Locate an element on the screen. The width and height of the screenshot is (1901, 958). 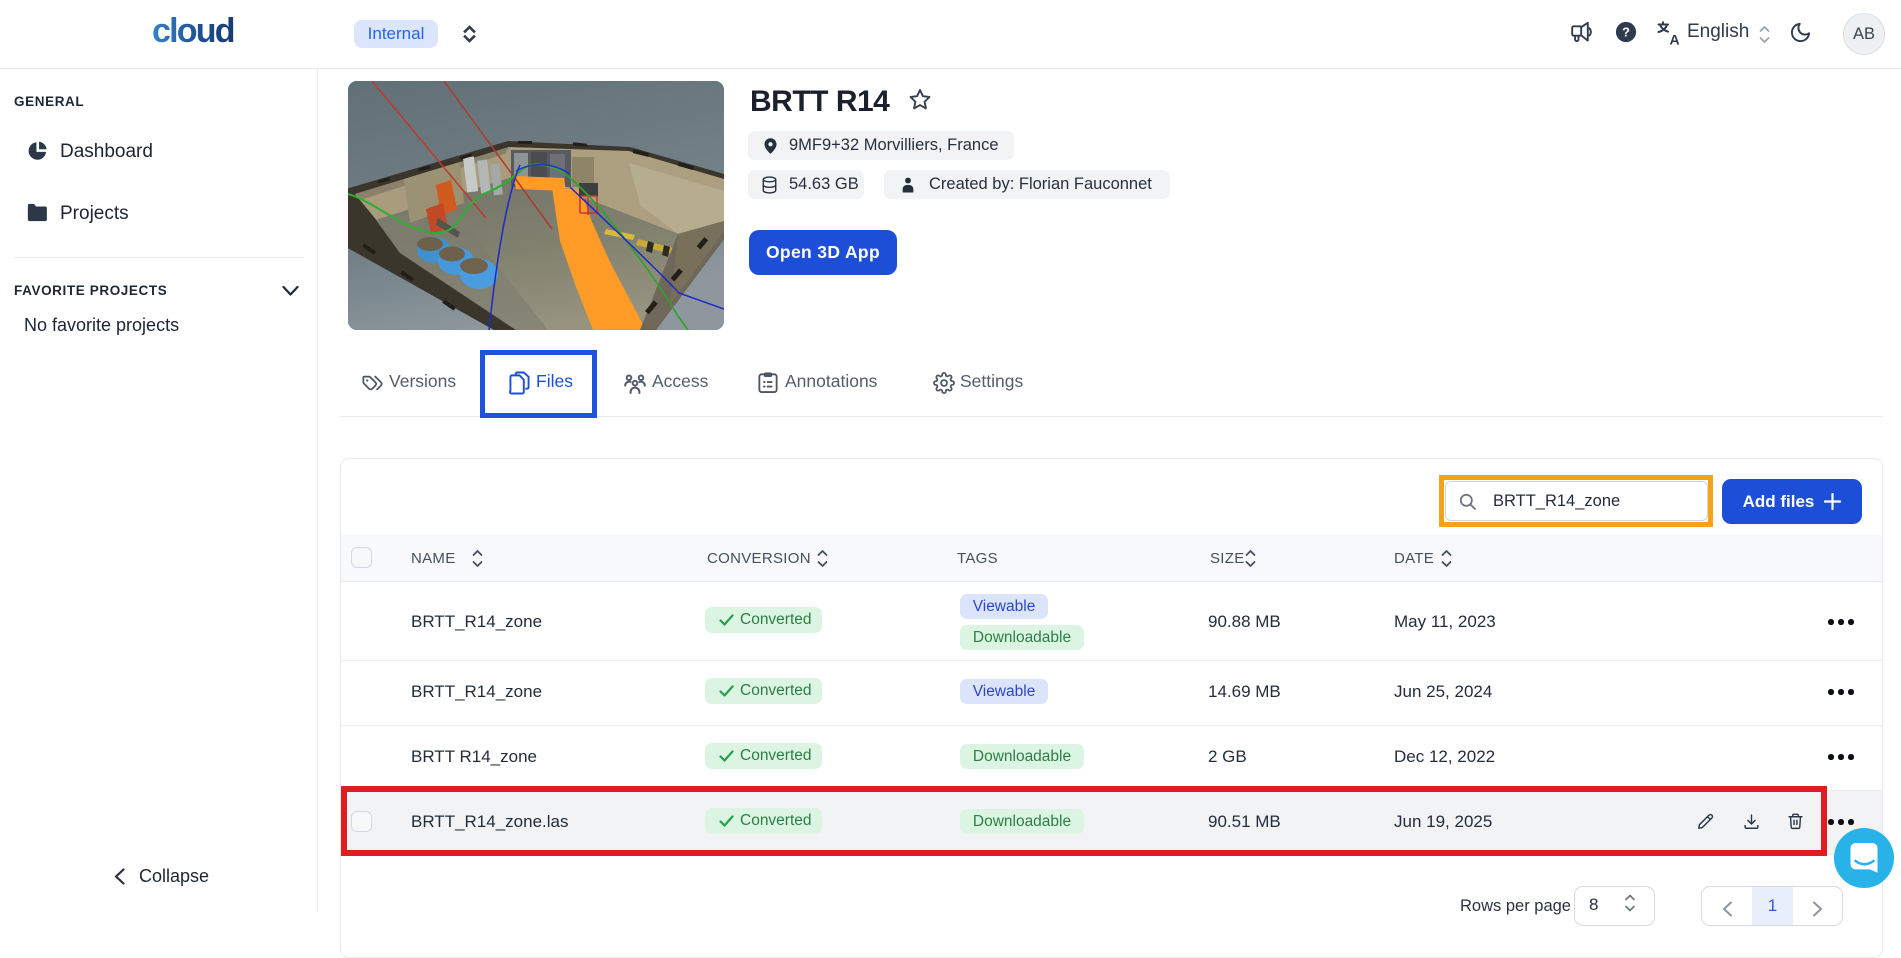
svg-text: A is located at coordinates (1674, 39).